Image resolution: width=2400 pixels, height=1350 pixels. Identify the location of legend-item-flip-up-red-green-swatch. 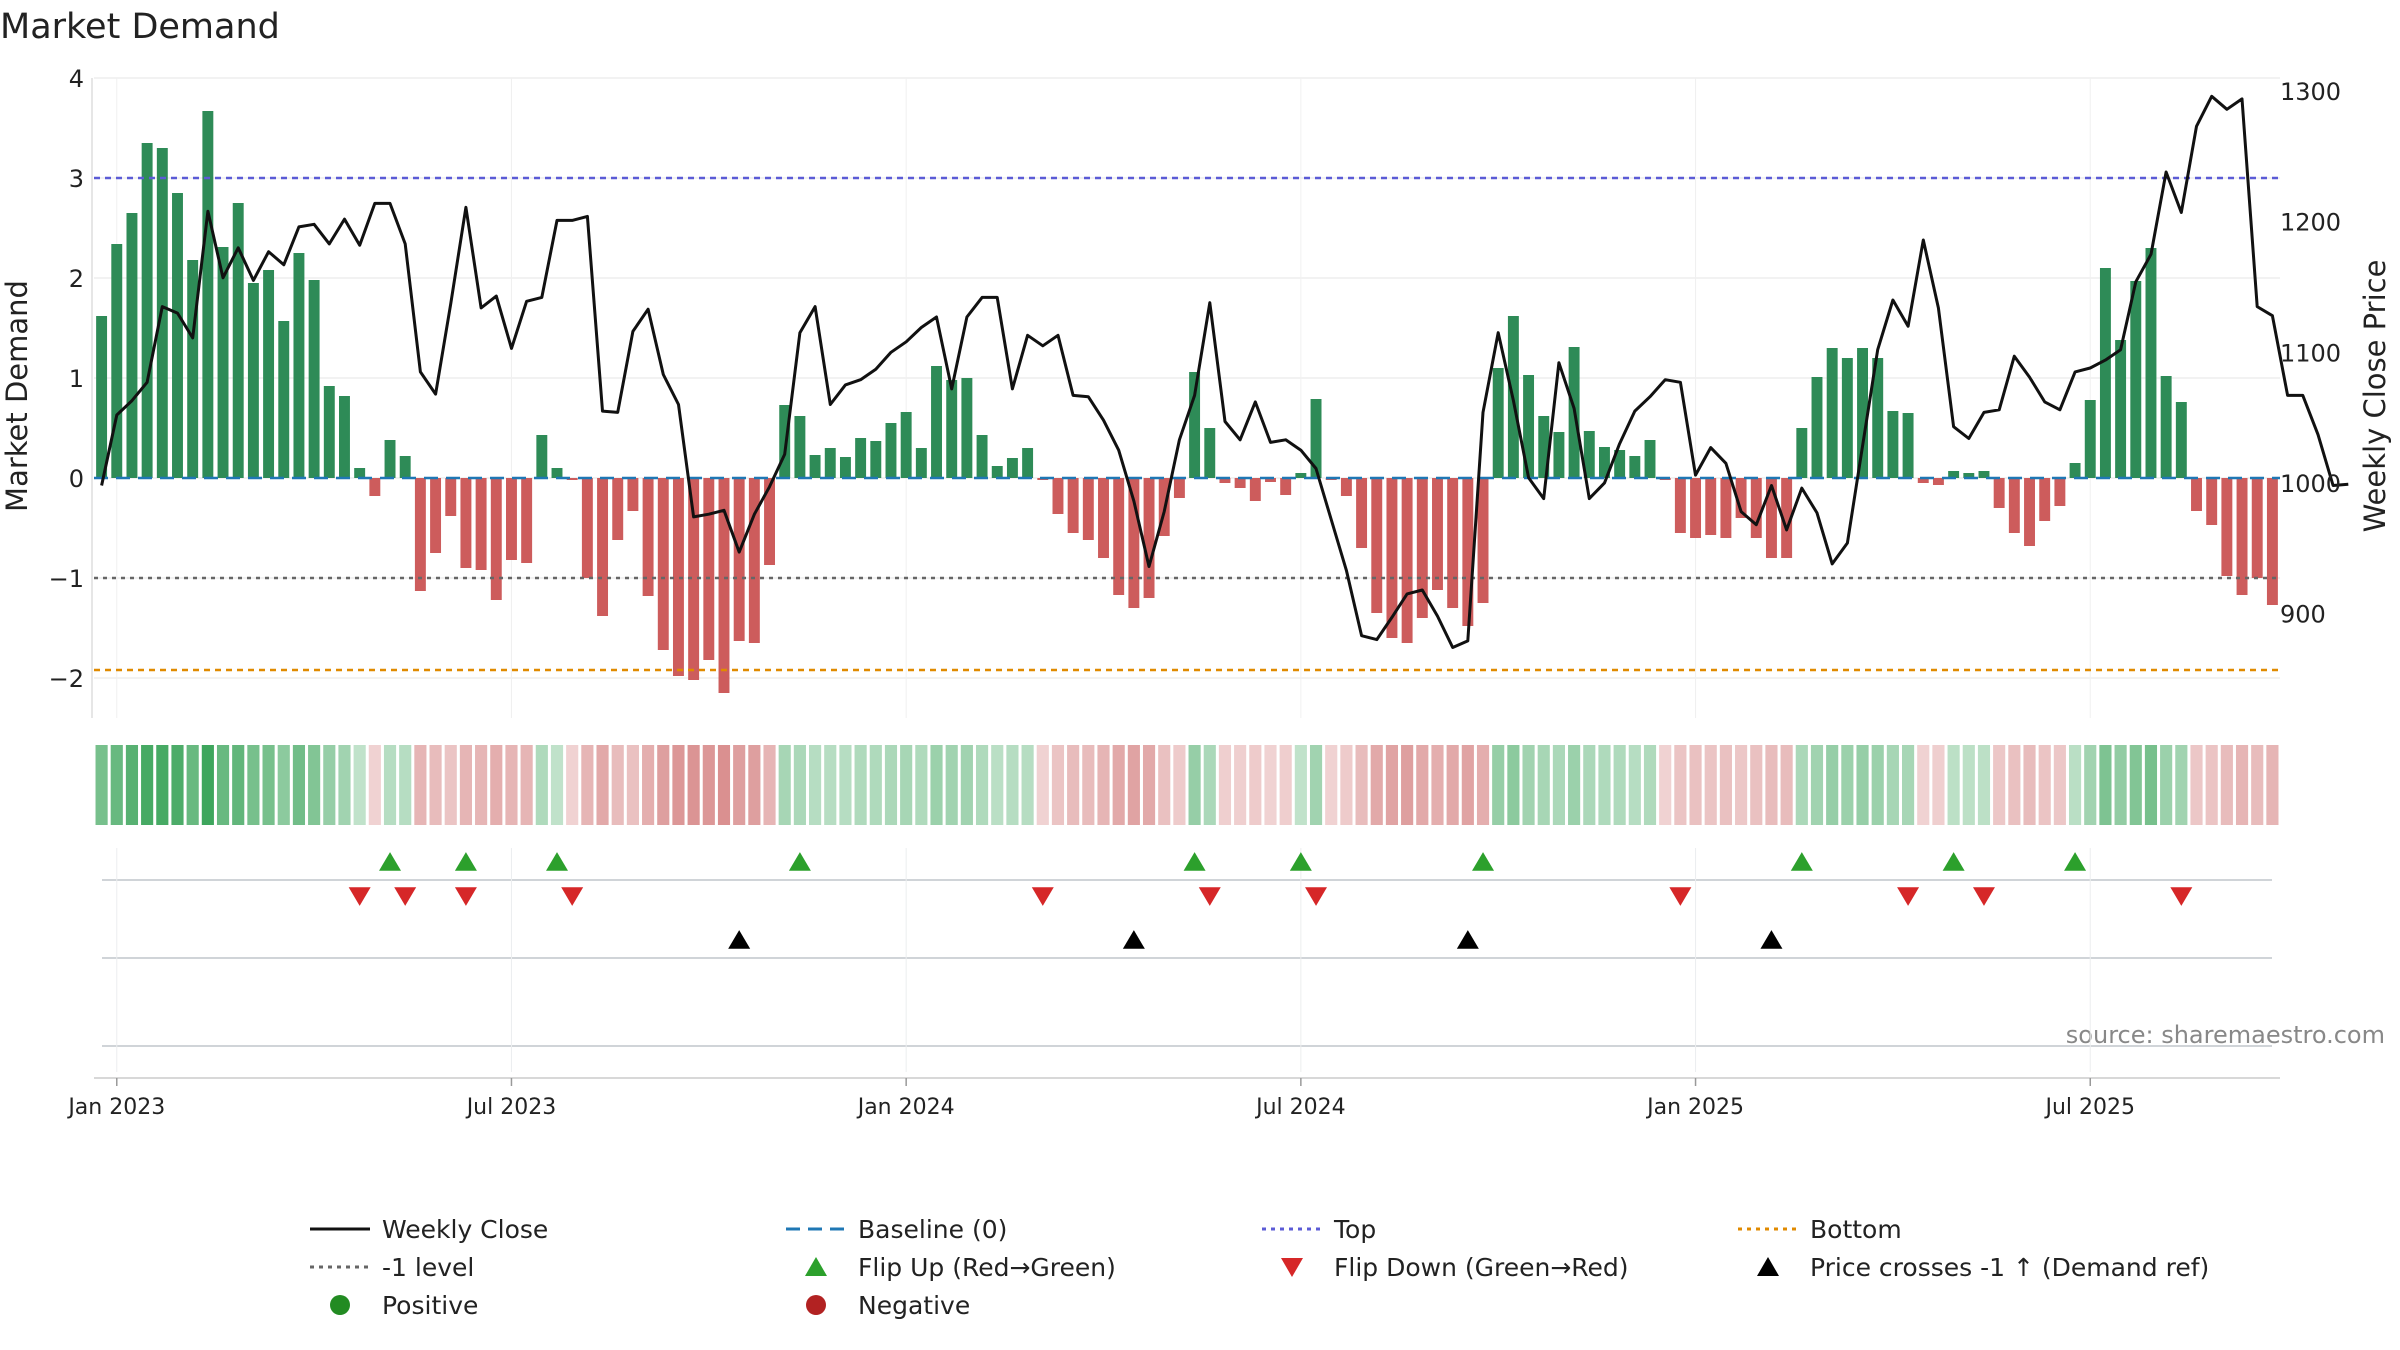
(816, 1266).